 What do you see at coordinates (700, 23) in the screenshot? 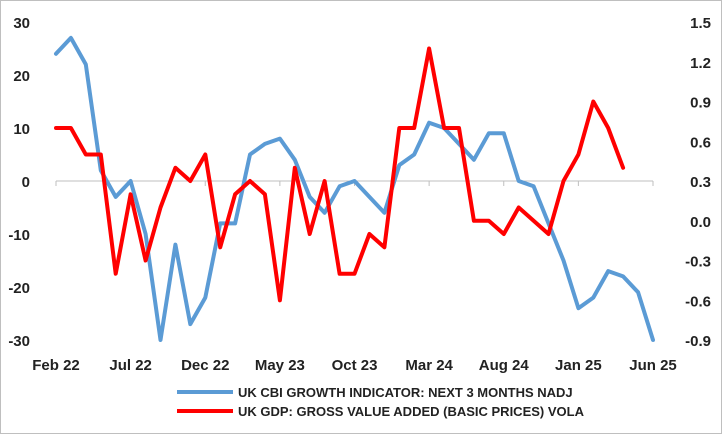
I see `right-axis-tick-label: 1.5` at bounding box center [700, 23].